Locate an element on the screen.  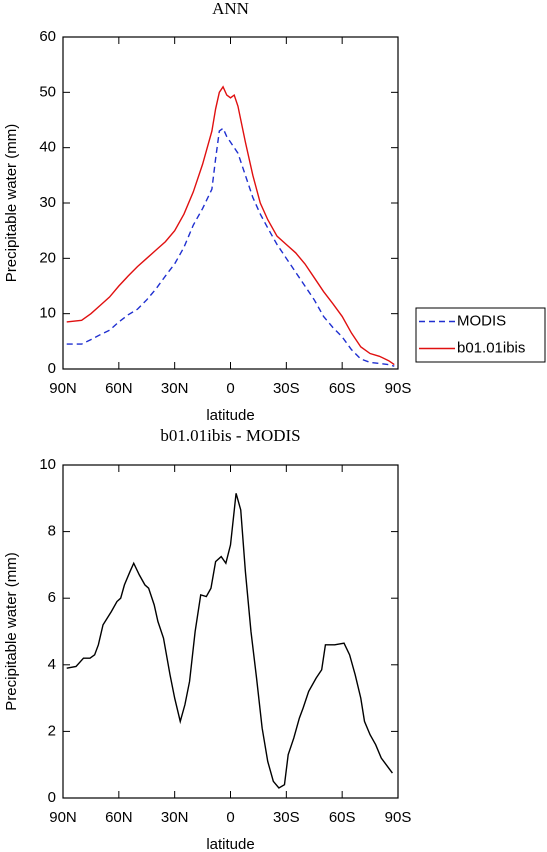
chart-title: ANN is located at coordinates (230, 9).